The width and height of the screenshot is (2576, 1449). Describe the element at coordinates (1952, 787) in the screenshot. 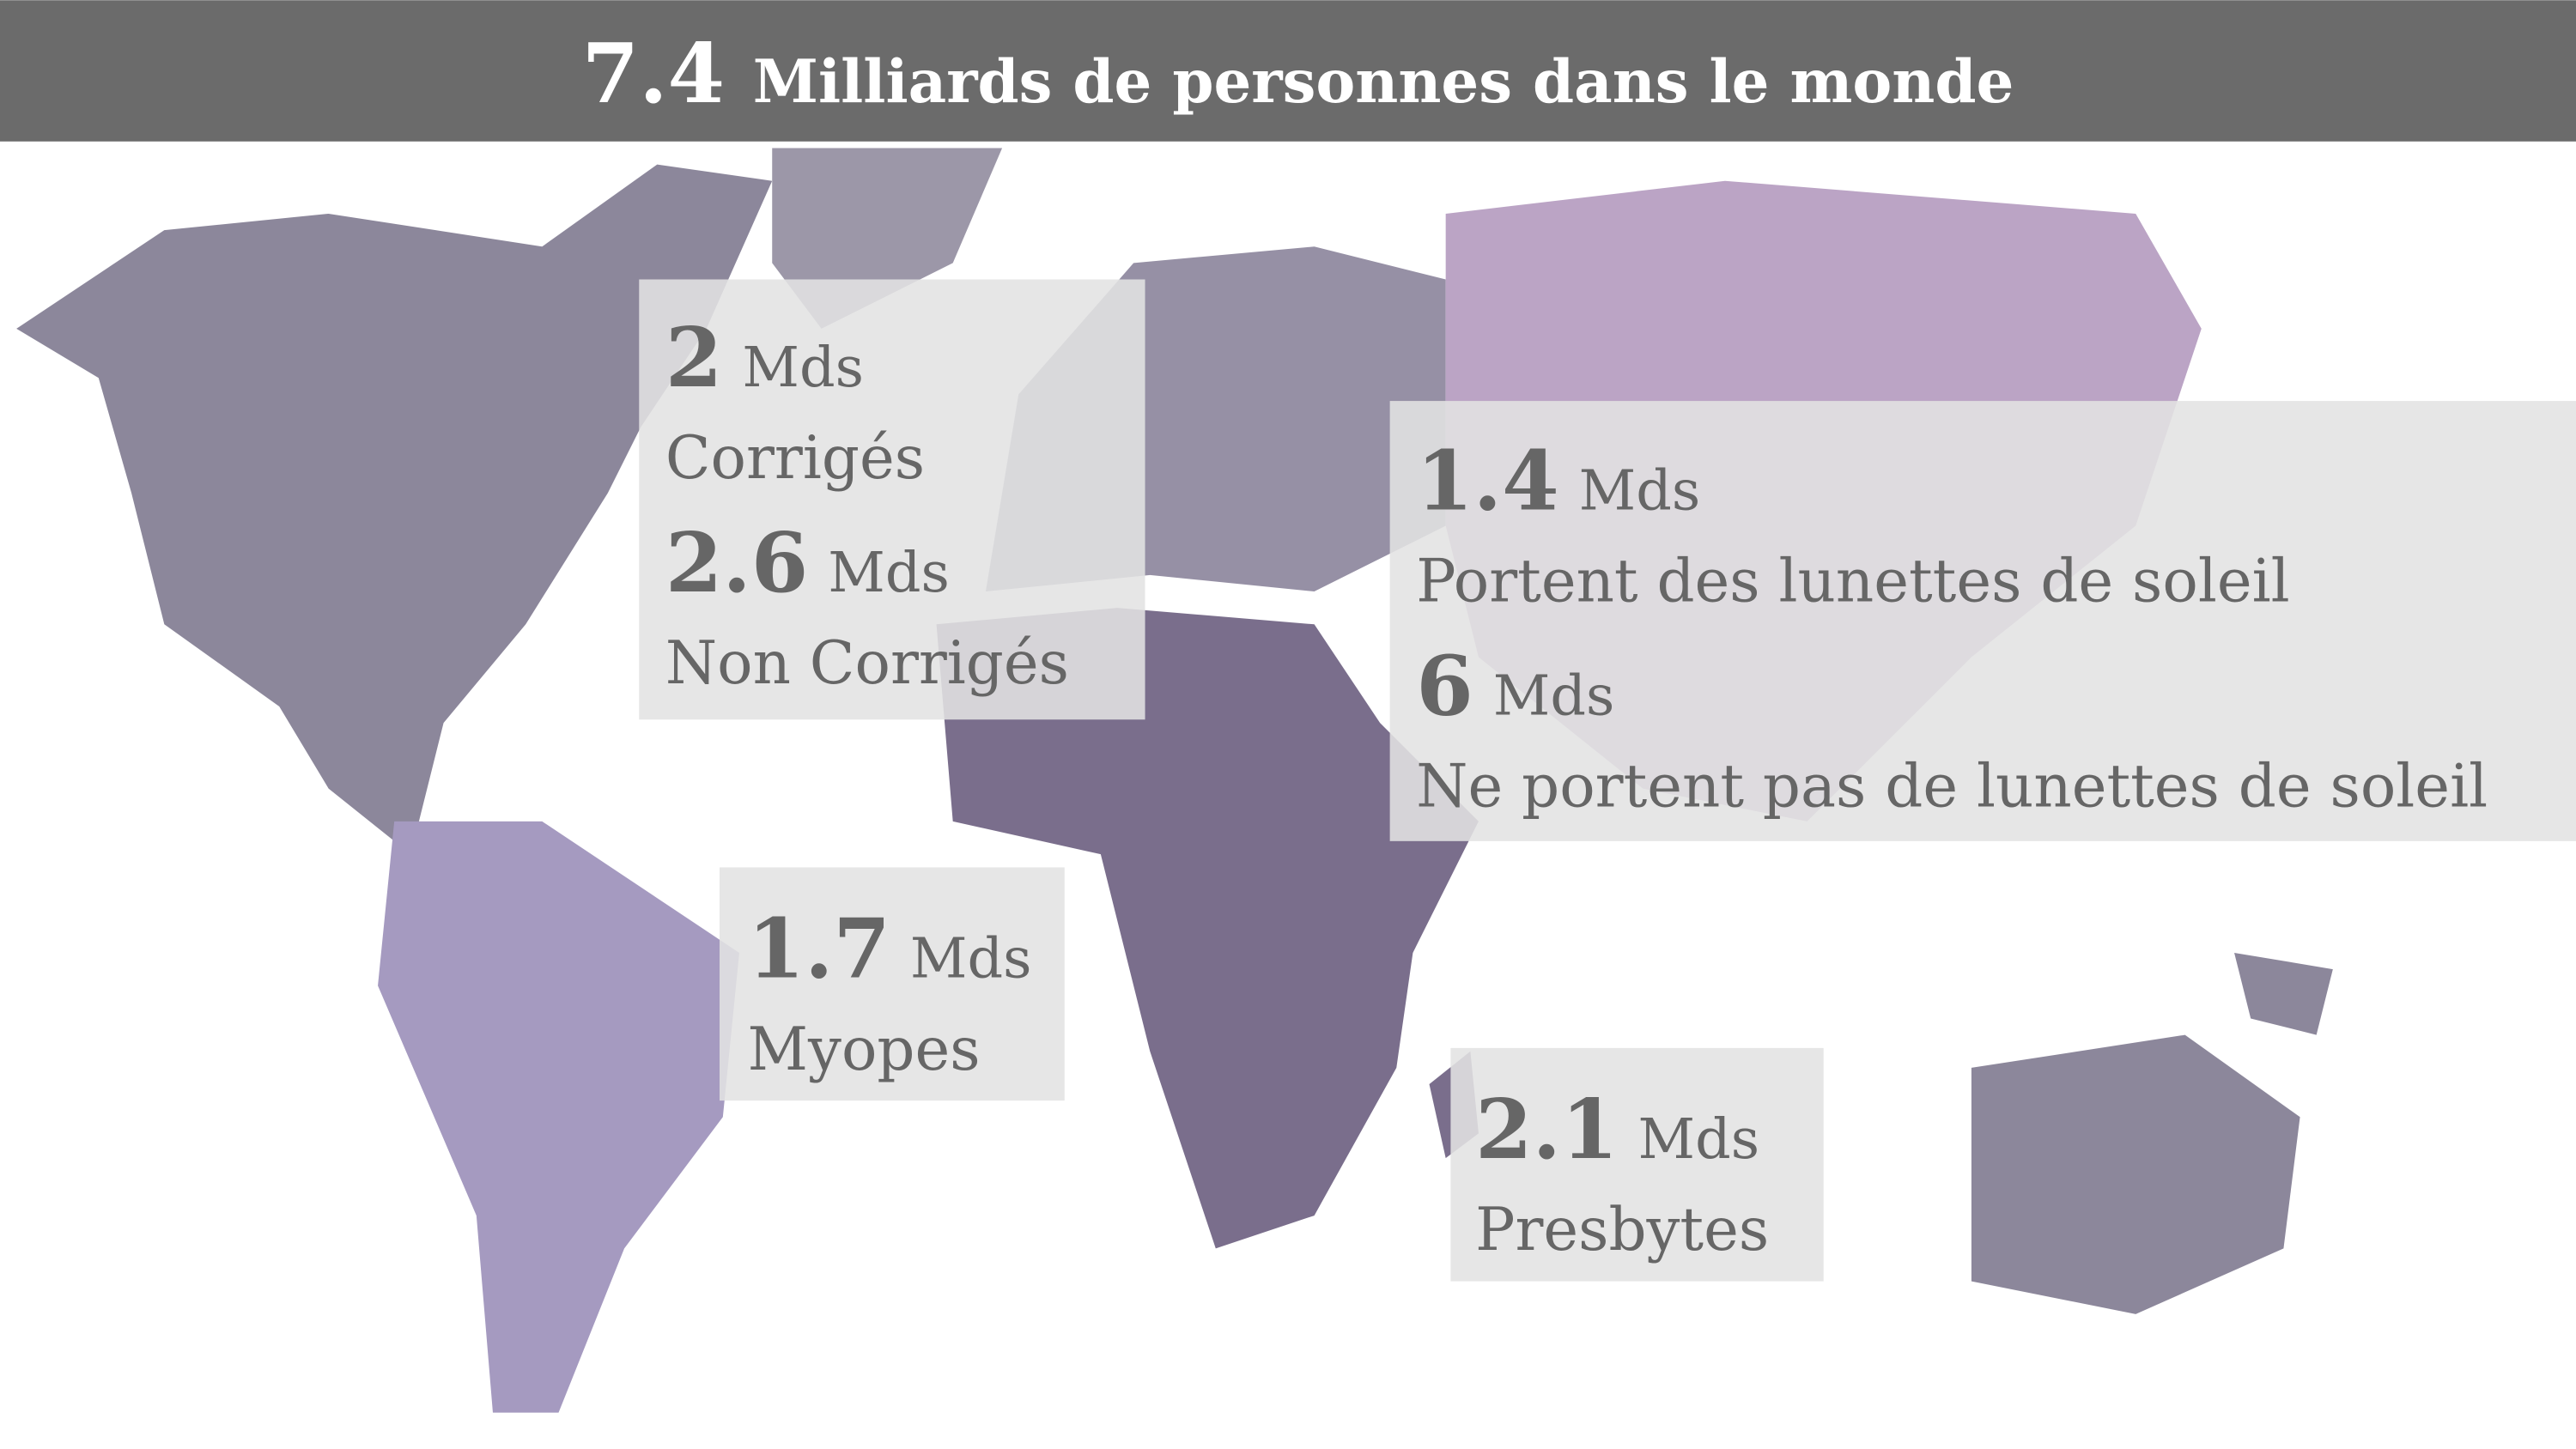

I see `stat-label: Ne portent pas de lunettes de soleil` at that location.